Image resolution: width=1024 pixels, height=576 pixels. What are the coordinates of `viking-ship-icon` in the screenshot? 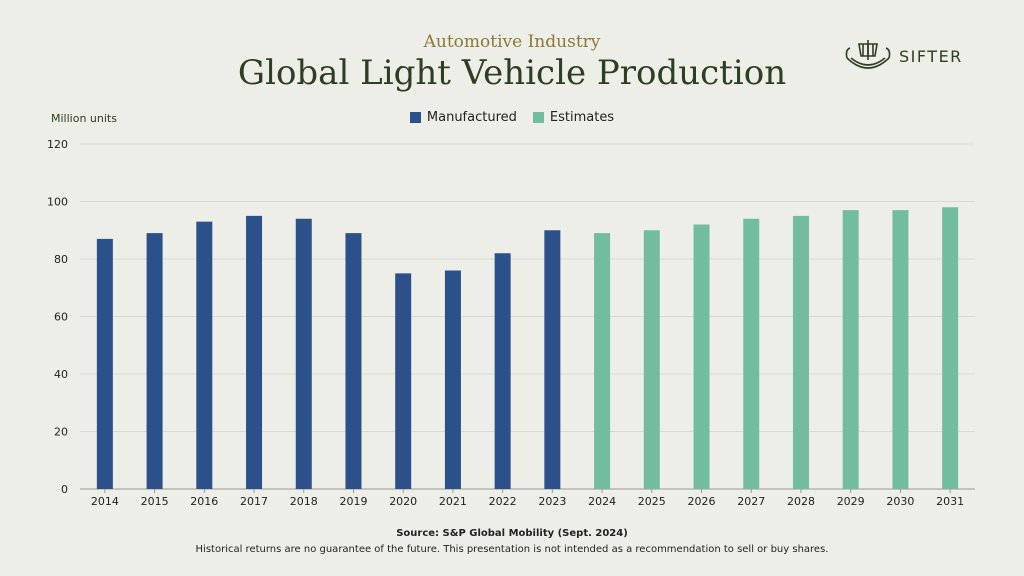 It's located at (868, 54).